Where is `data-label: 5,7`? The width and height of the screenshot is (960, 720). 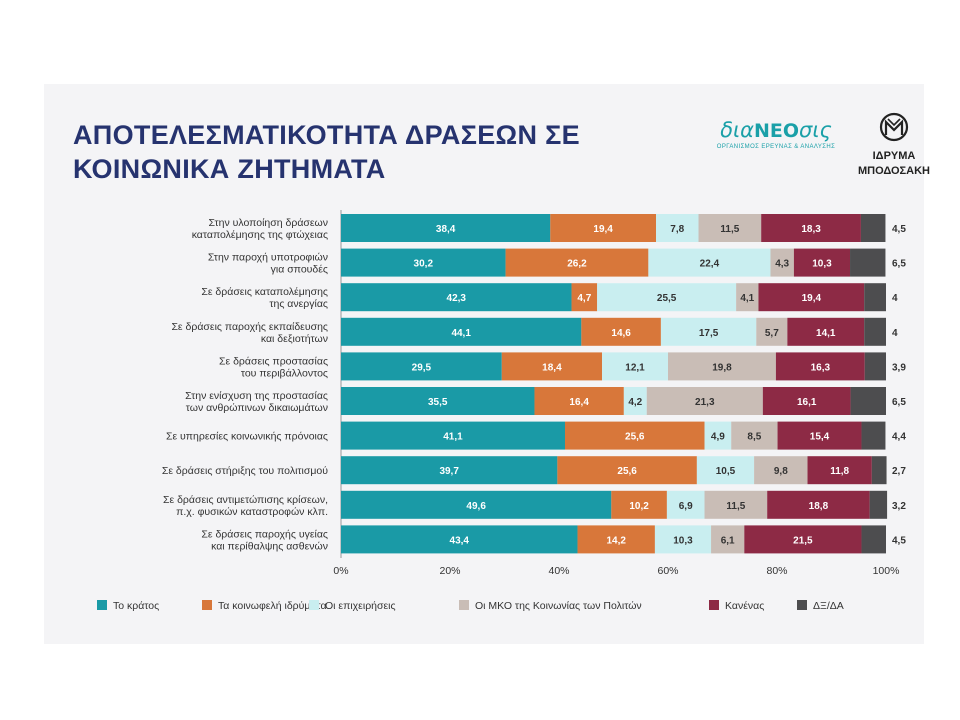
data-label: 5,7 is located at coordinates (772, 333).